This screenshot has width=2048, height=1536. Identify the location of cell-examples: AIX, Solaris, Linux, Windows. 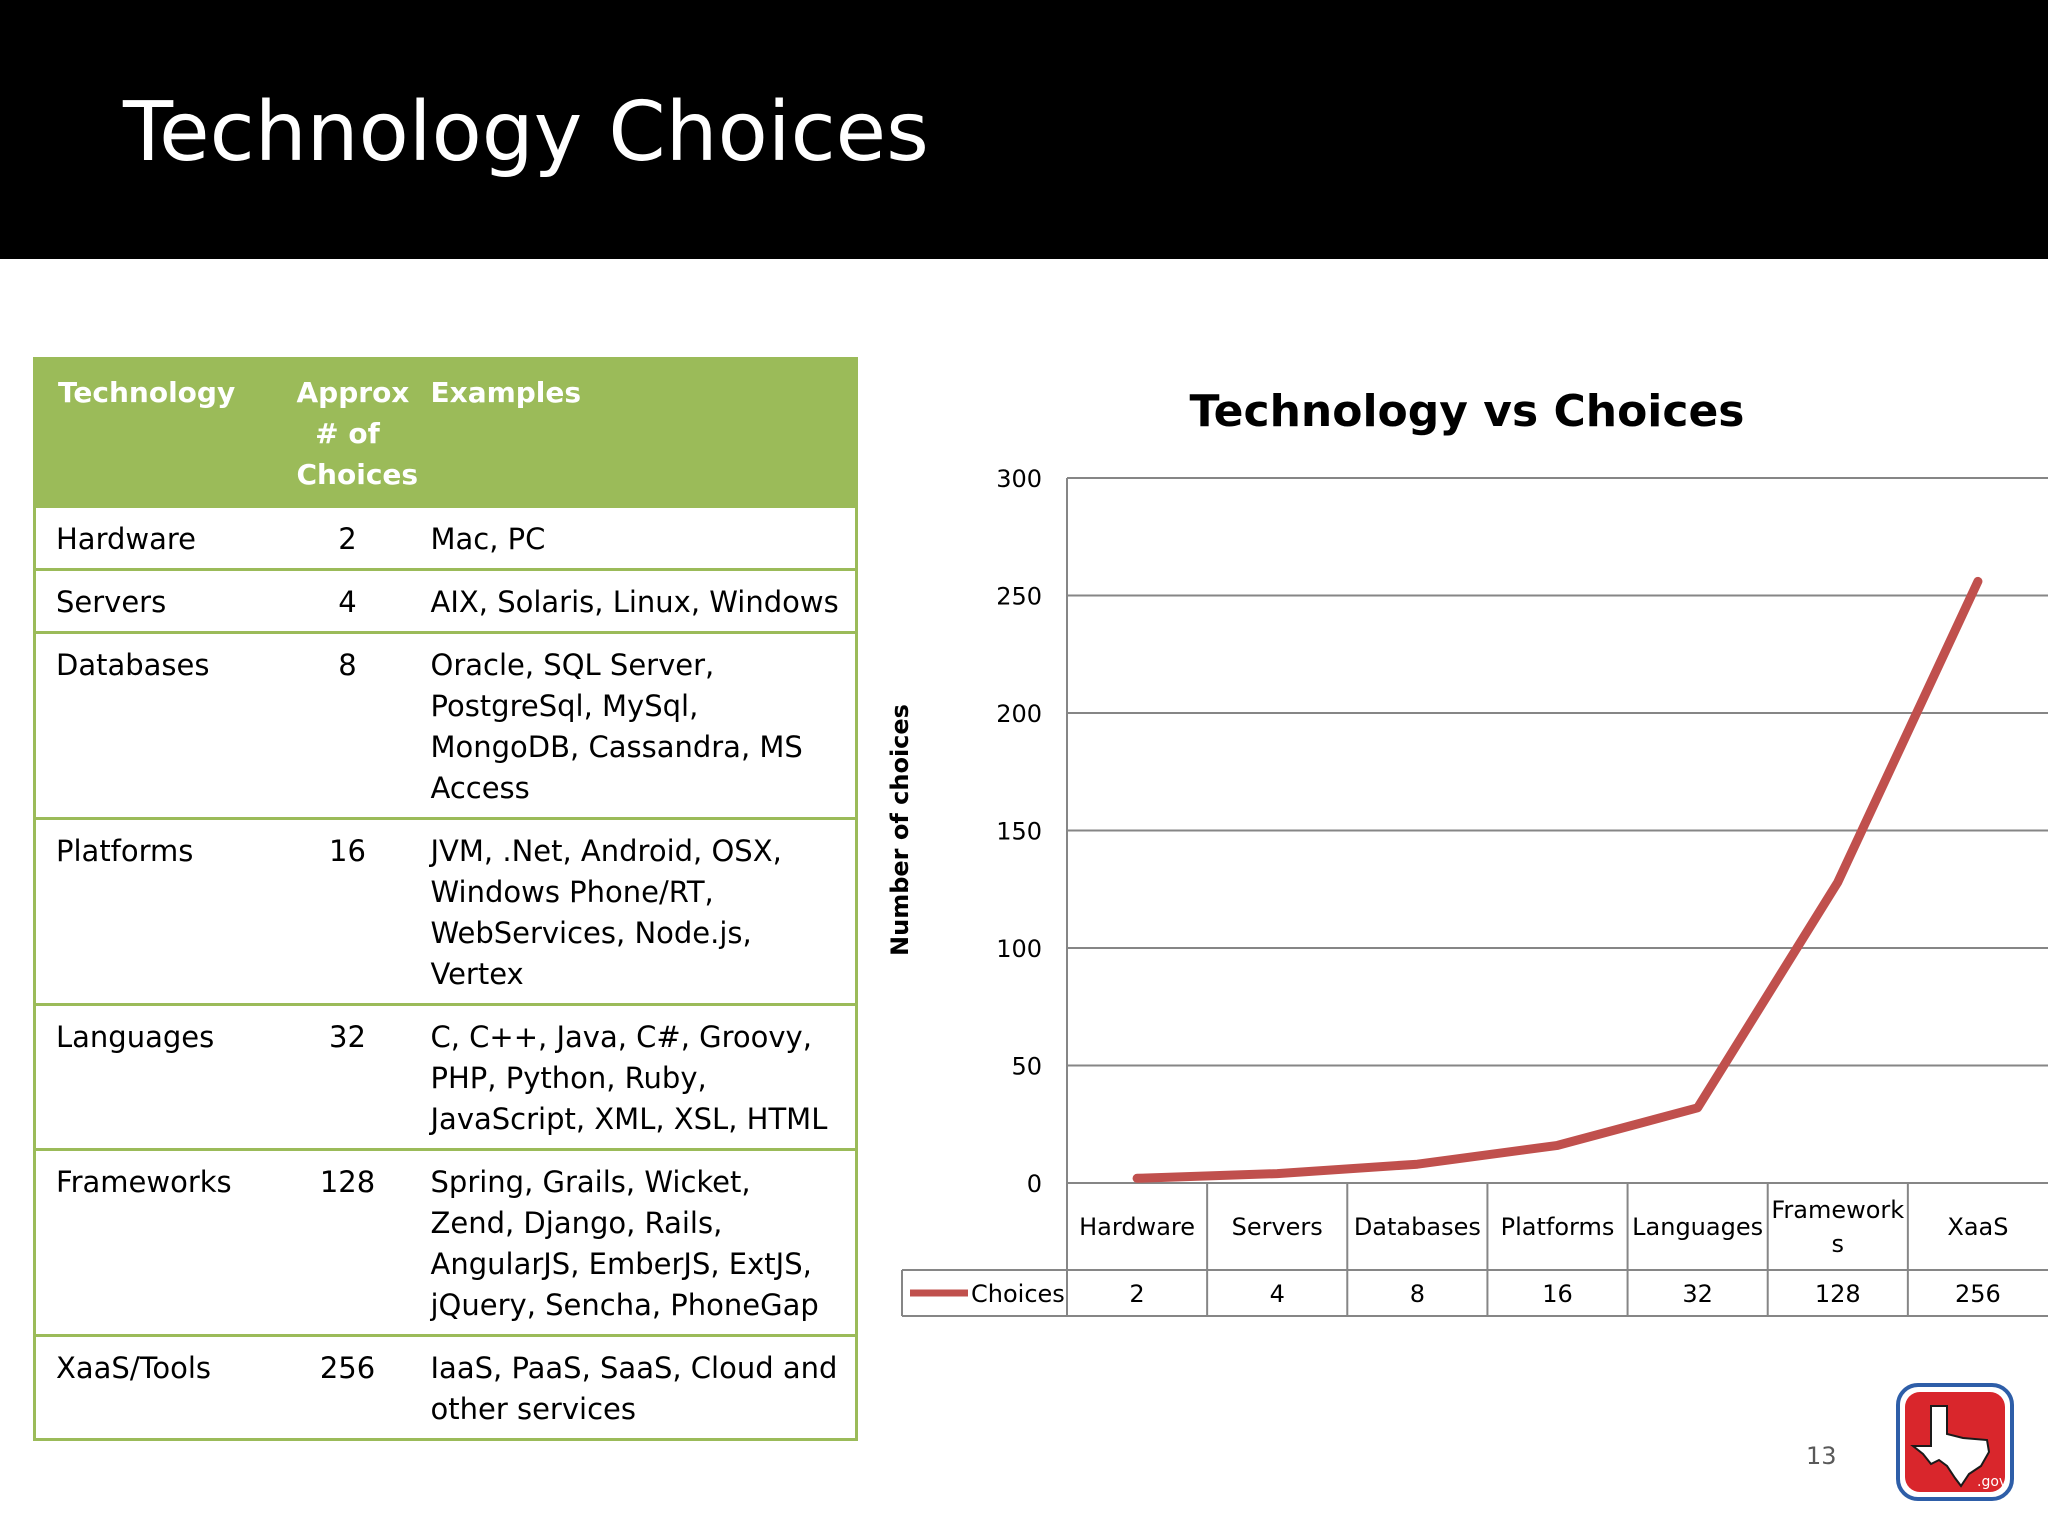
(634, 600).